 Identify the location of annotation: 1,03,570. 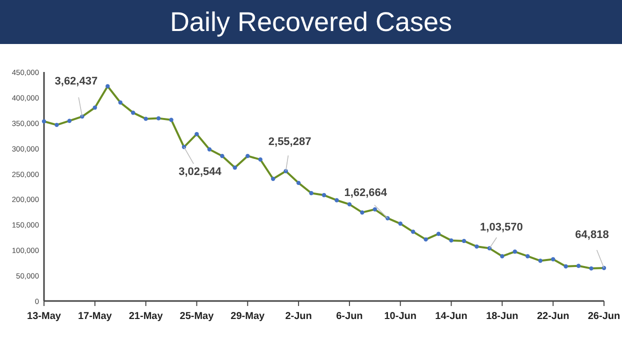
(501, 227).